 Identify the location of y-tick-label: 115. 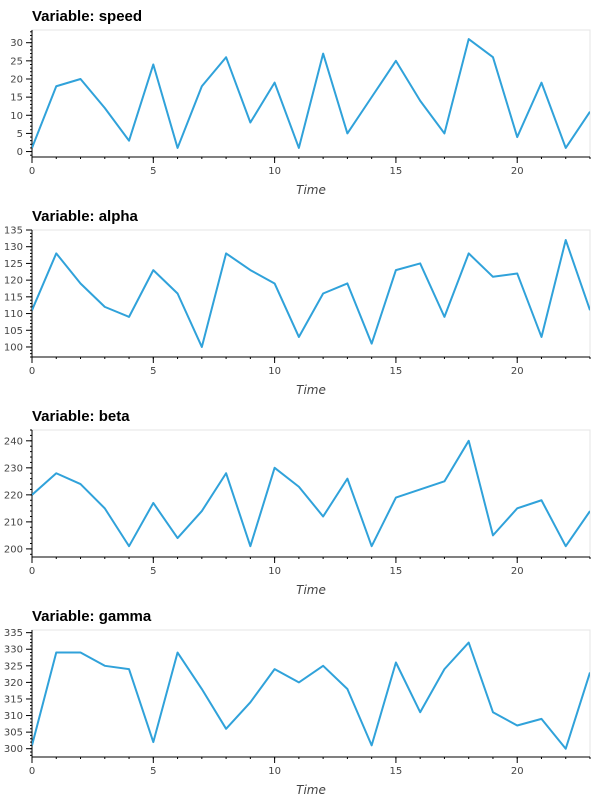
(13, 297).